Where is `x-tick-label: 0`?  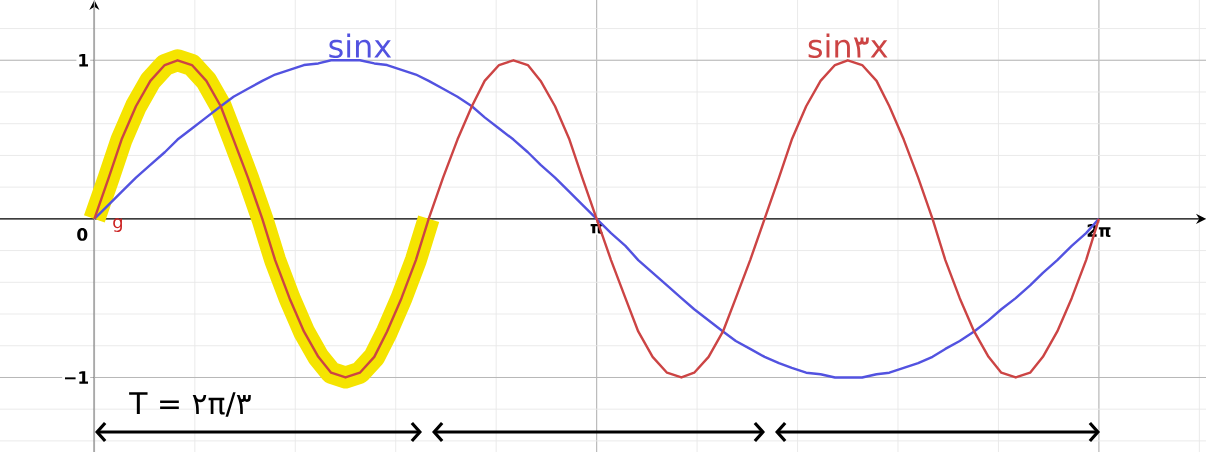
x-tick-label: 0 is located at coordinates (82, 234).